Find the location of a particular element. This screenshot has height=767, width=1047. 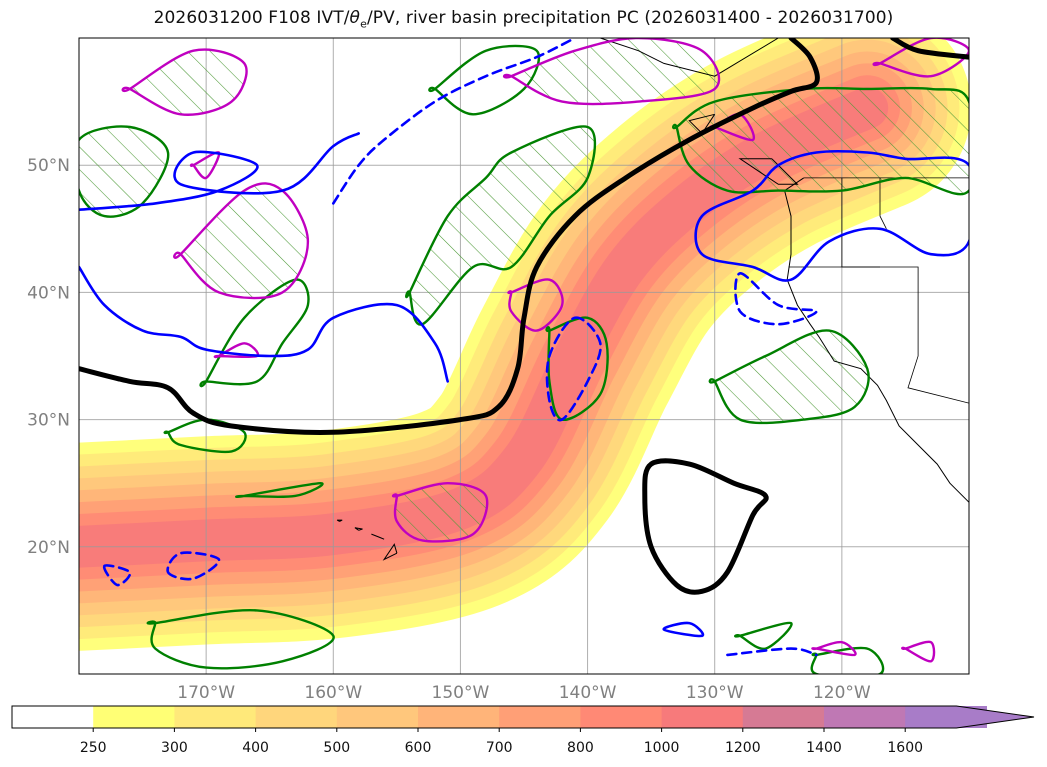

x-axis-ticks: 170°W 160°W 150°W 140°W 130°W 120°W is located at coordinates (524, 693).